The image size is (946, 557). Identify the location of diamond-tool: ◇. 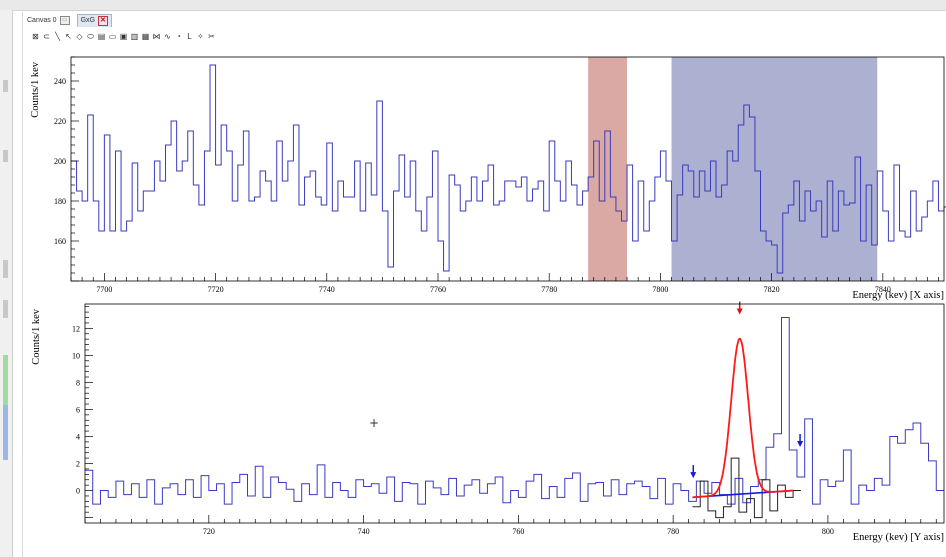
(79, 36).